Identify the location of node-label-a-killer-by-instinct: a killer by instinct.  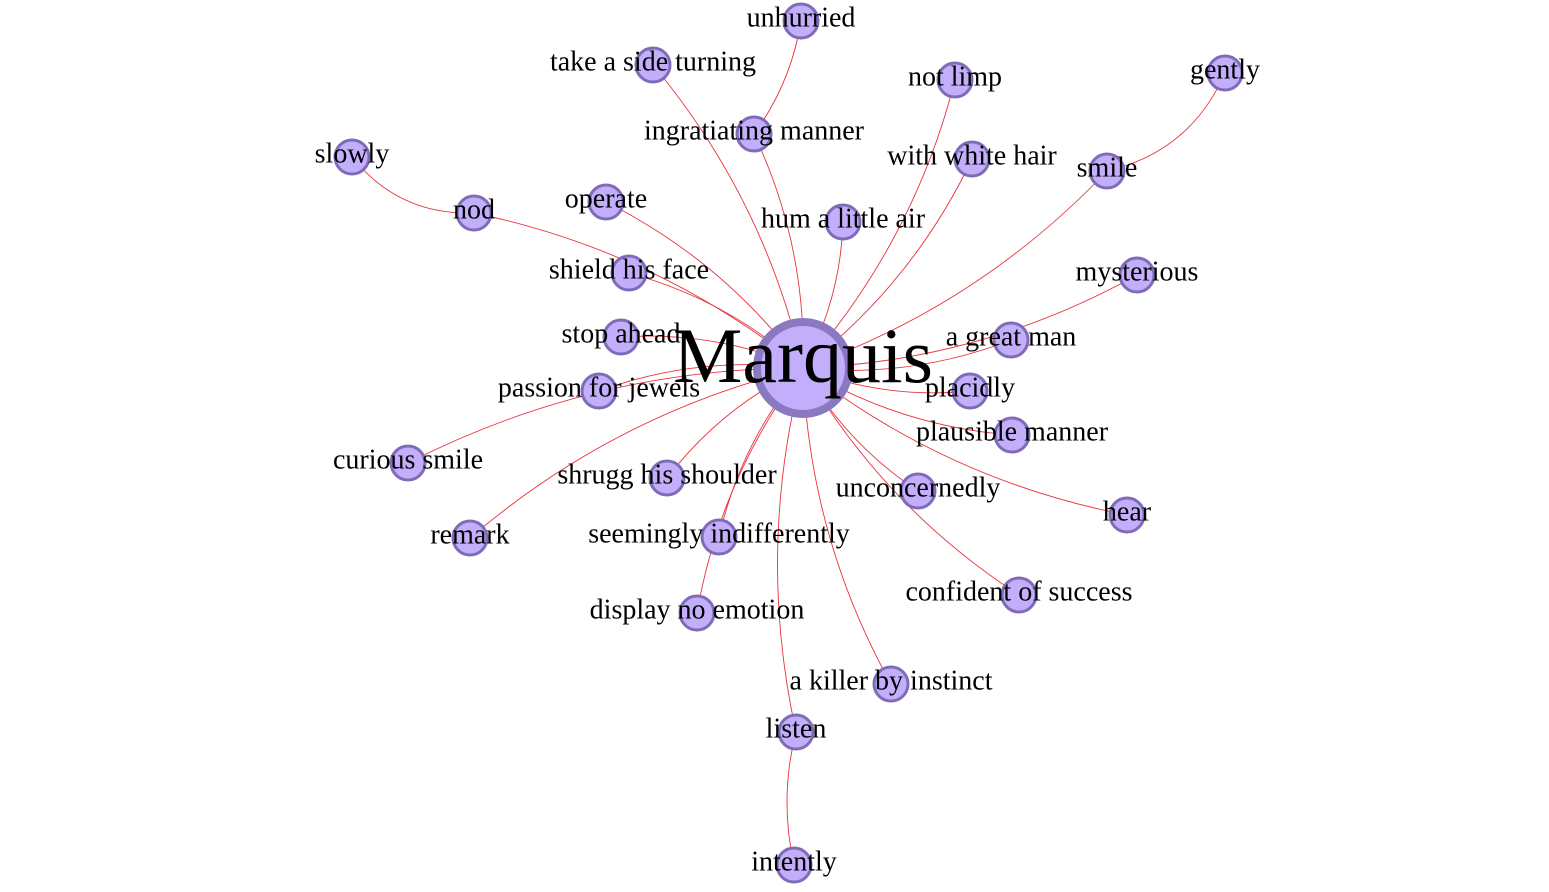
(891, 680).